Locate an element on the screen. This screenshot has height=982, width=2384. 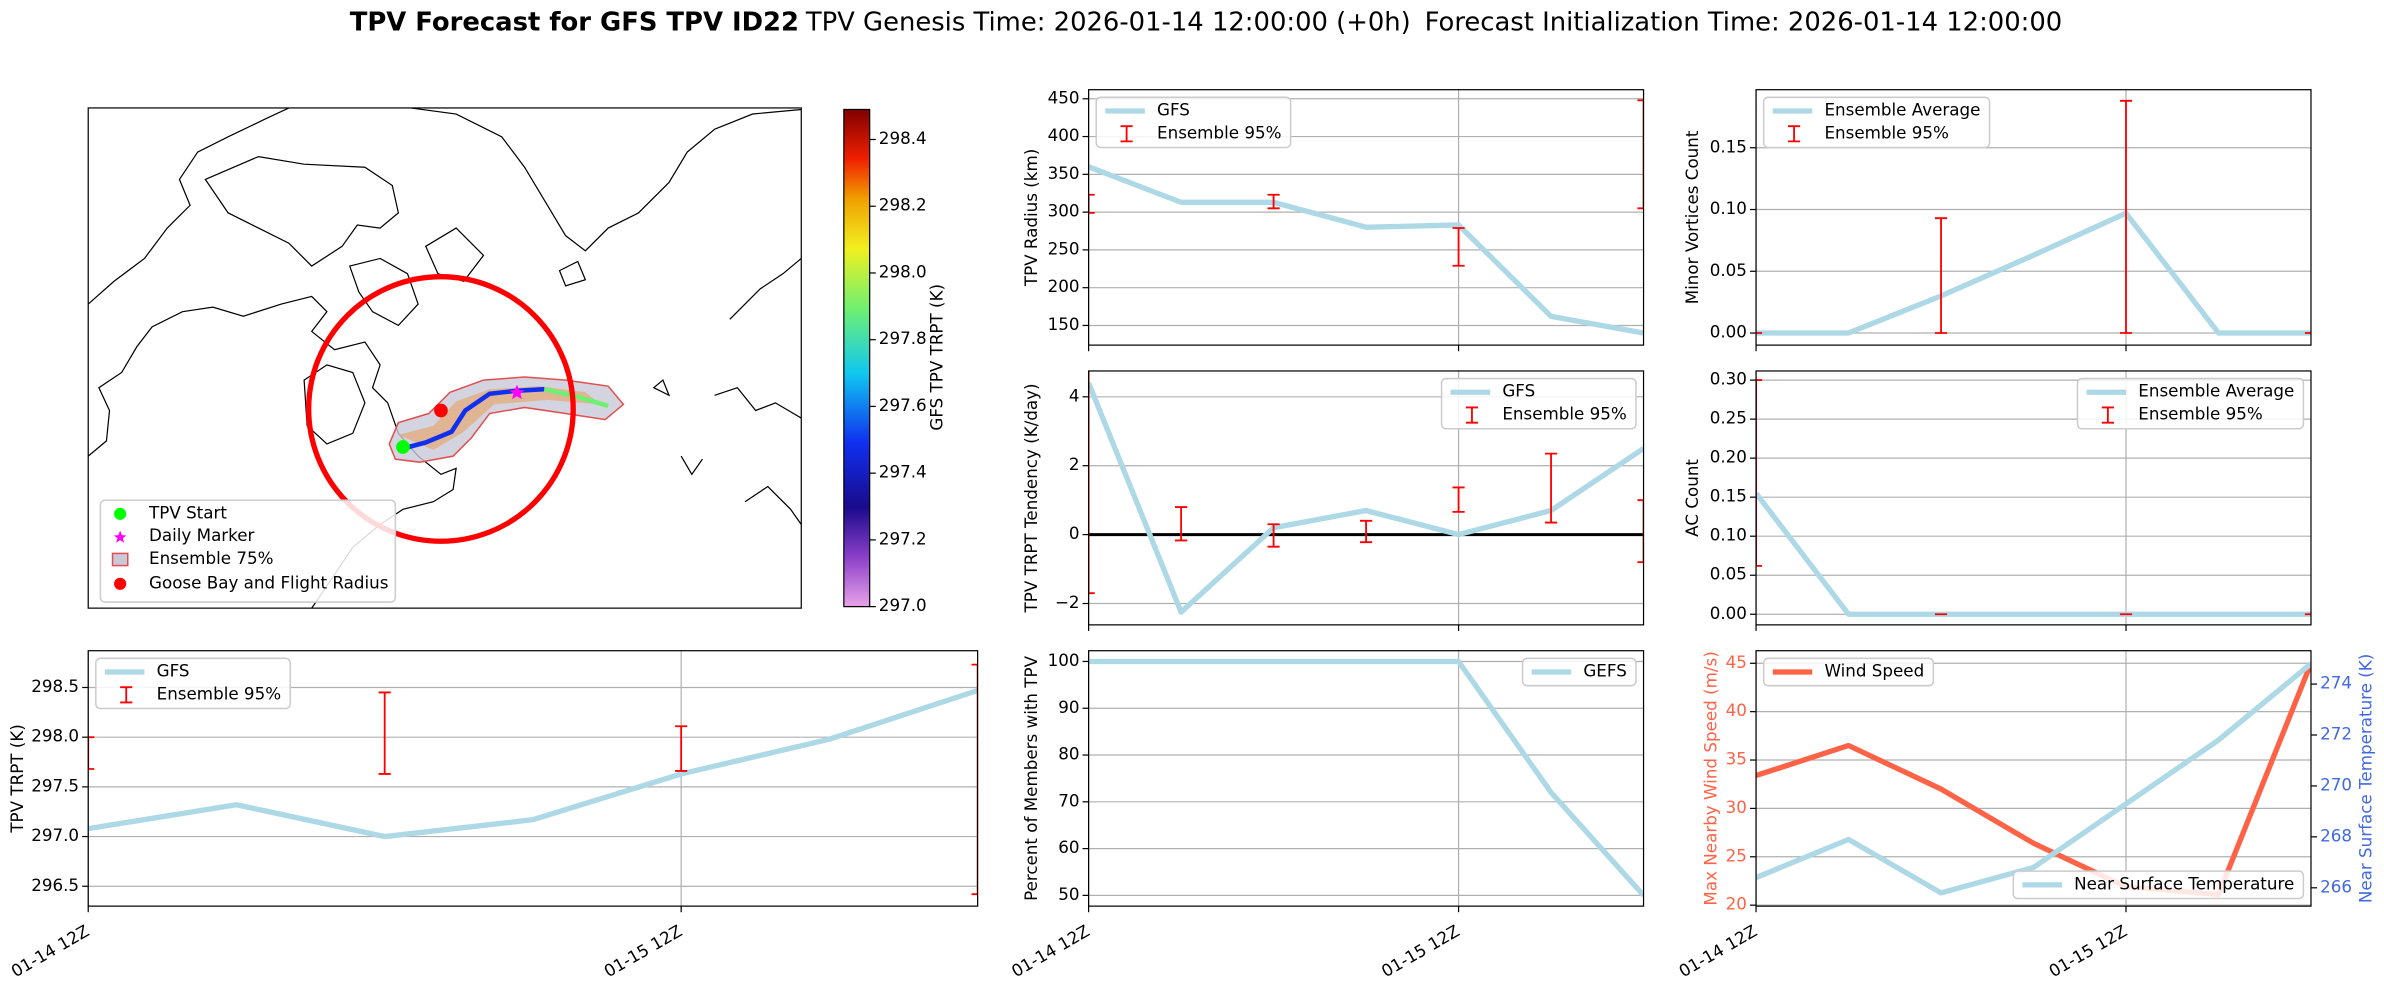
legend-label: GFS is located at coordinates (1518, 391).